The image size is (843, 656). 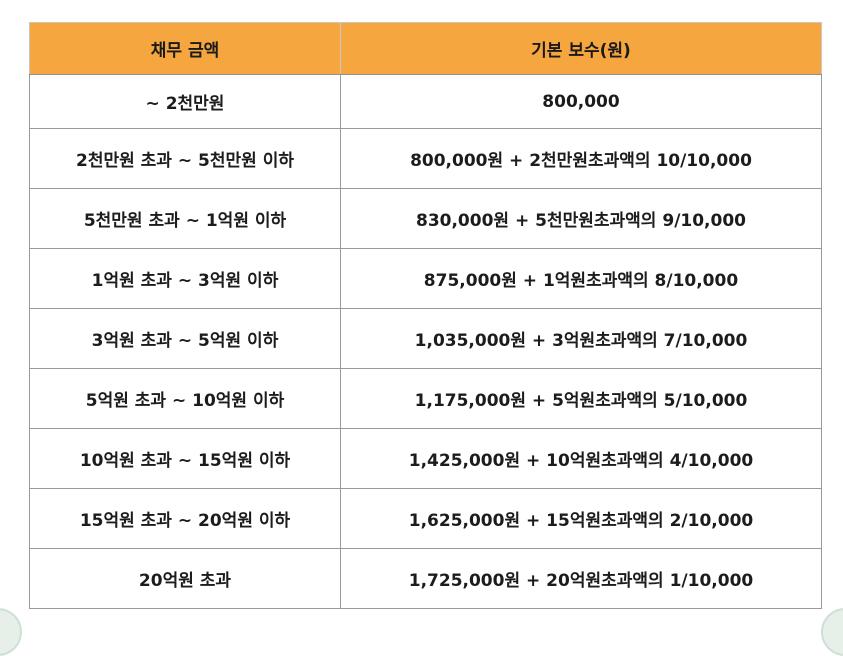 What do you see at coordinates (832, 632) in the screenshot?
I see `decorative-corner-right` at bounding box center [832, 632].